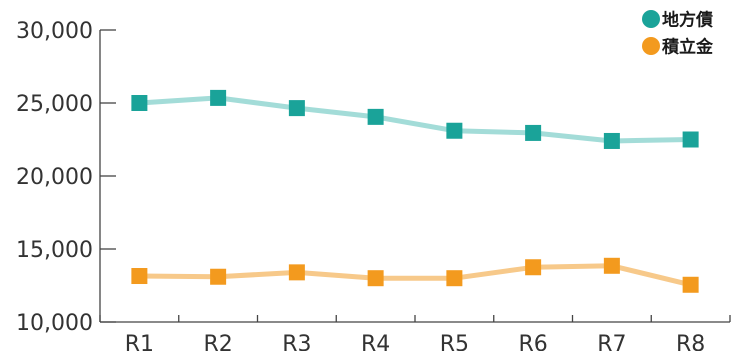  I want to click on x-tick-label: R4, so click(375, 341).